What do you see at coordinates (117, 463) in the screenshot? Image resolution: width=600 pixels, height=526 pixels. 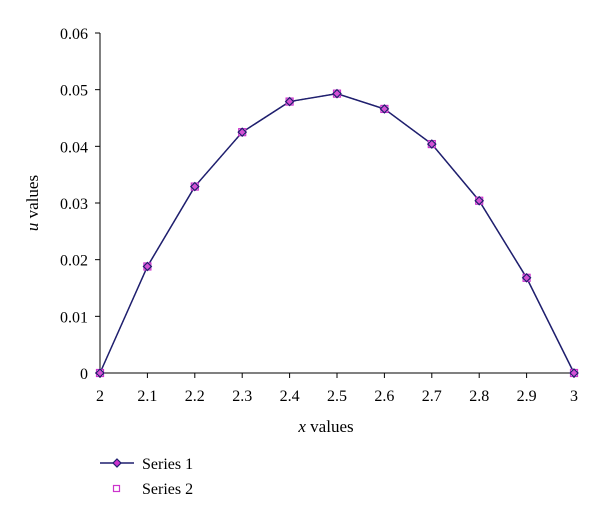 I see `legend-swatch-series-1-marker` at bounding box center [117, 463].